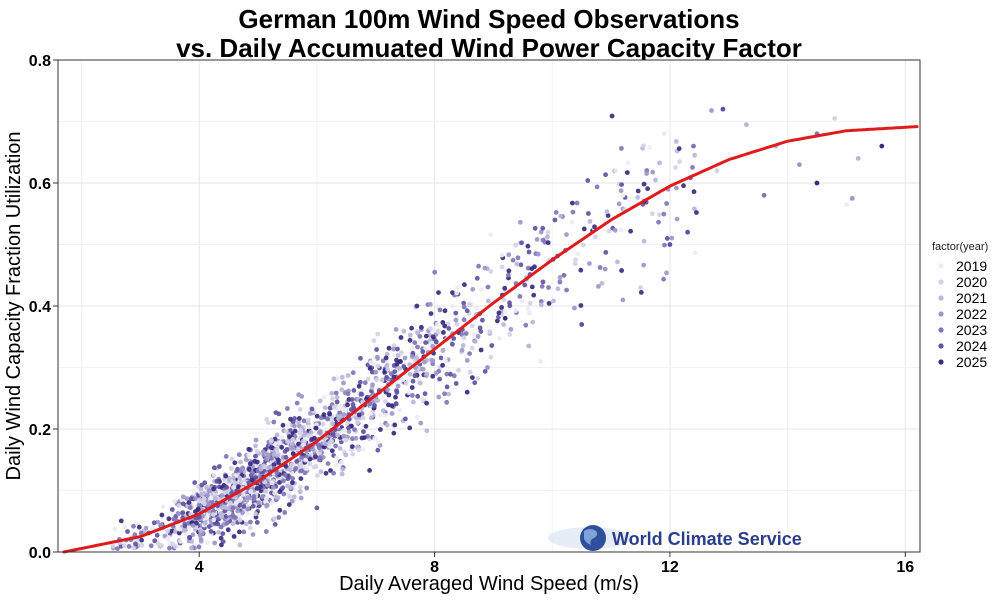 The image size is (1000, 600). What do you see at coordinates (40, 430) in the screenshot?
I see `y-tick-label: 0.2` at bounding box center [40, 430].